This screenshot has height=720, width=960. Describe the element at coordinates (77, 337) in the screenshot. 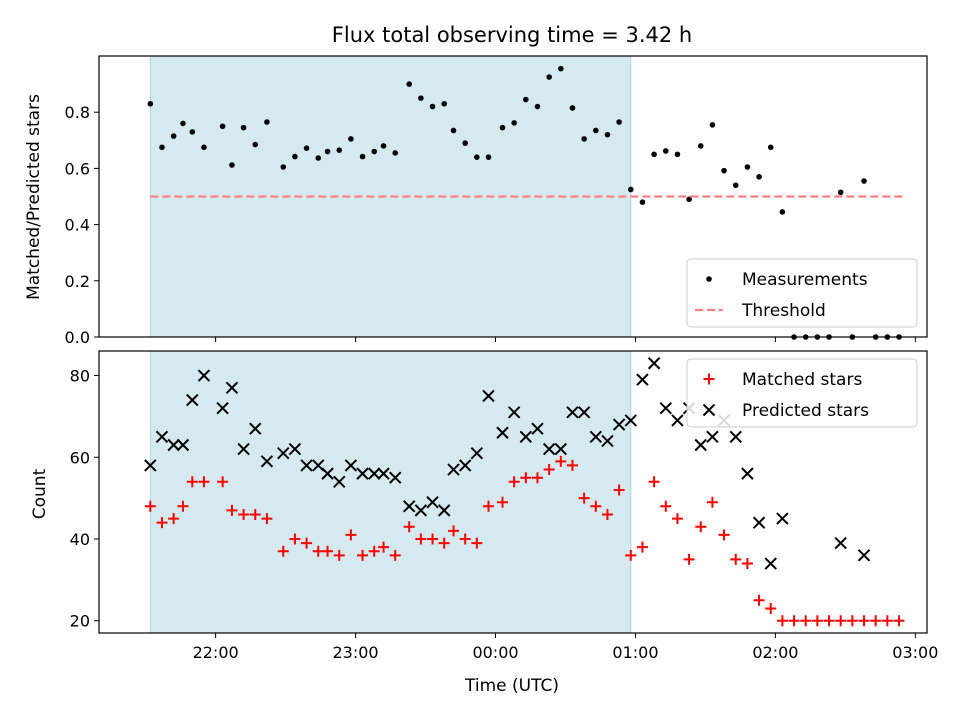

I see `top-y-tick-label: 0.0` at that location.